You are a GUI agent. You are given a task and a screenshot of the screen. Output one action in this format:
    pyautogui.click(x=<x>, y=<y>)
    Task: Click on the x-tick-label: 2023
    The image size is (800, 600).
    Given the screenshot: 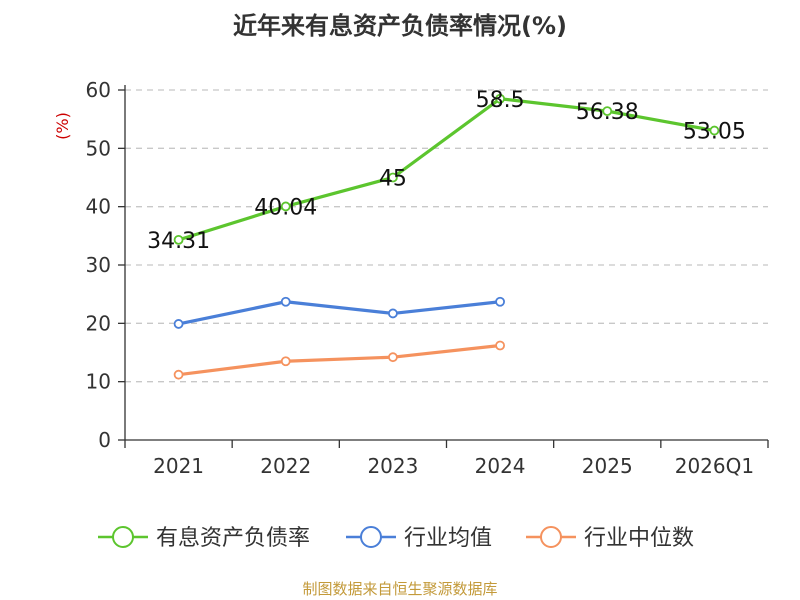 What is the action you would take?
    pyautogui.click(x=392, y=466)
    